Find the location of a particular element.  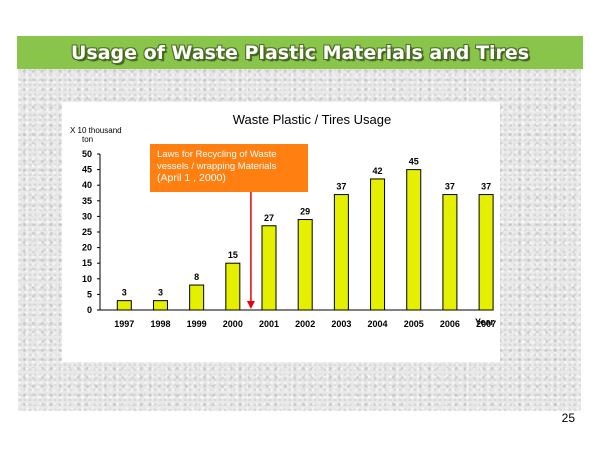

x-tick-label: 2006 is located at coordinates (450, 324).